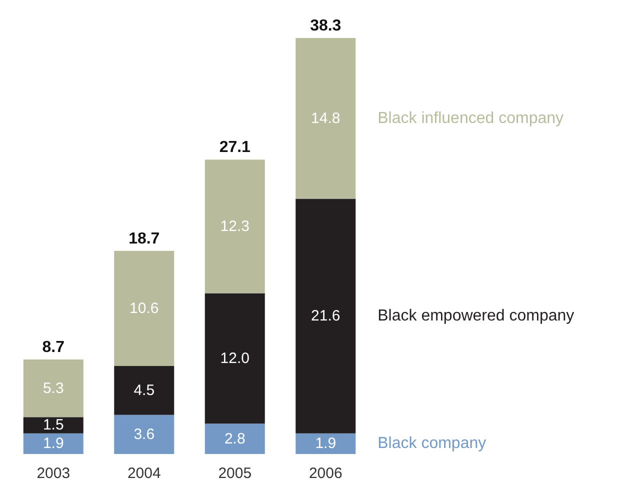 Image resolution: width=642 pixels, height=496 pixels. I want to click on data-label: 21.6, so click(325, 316).